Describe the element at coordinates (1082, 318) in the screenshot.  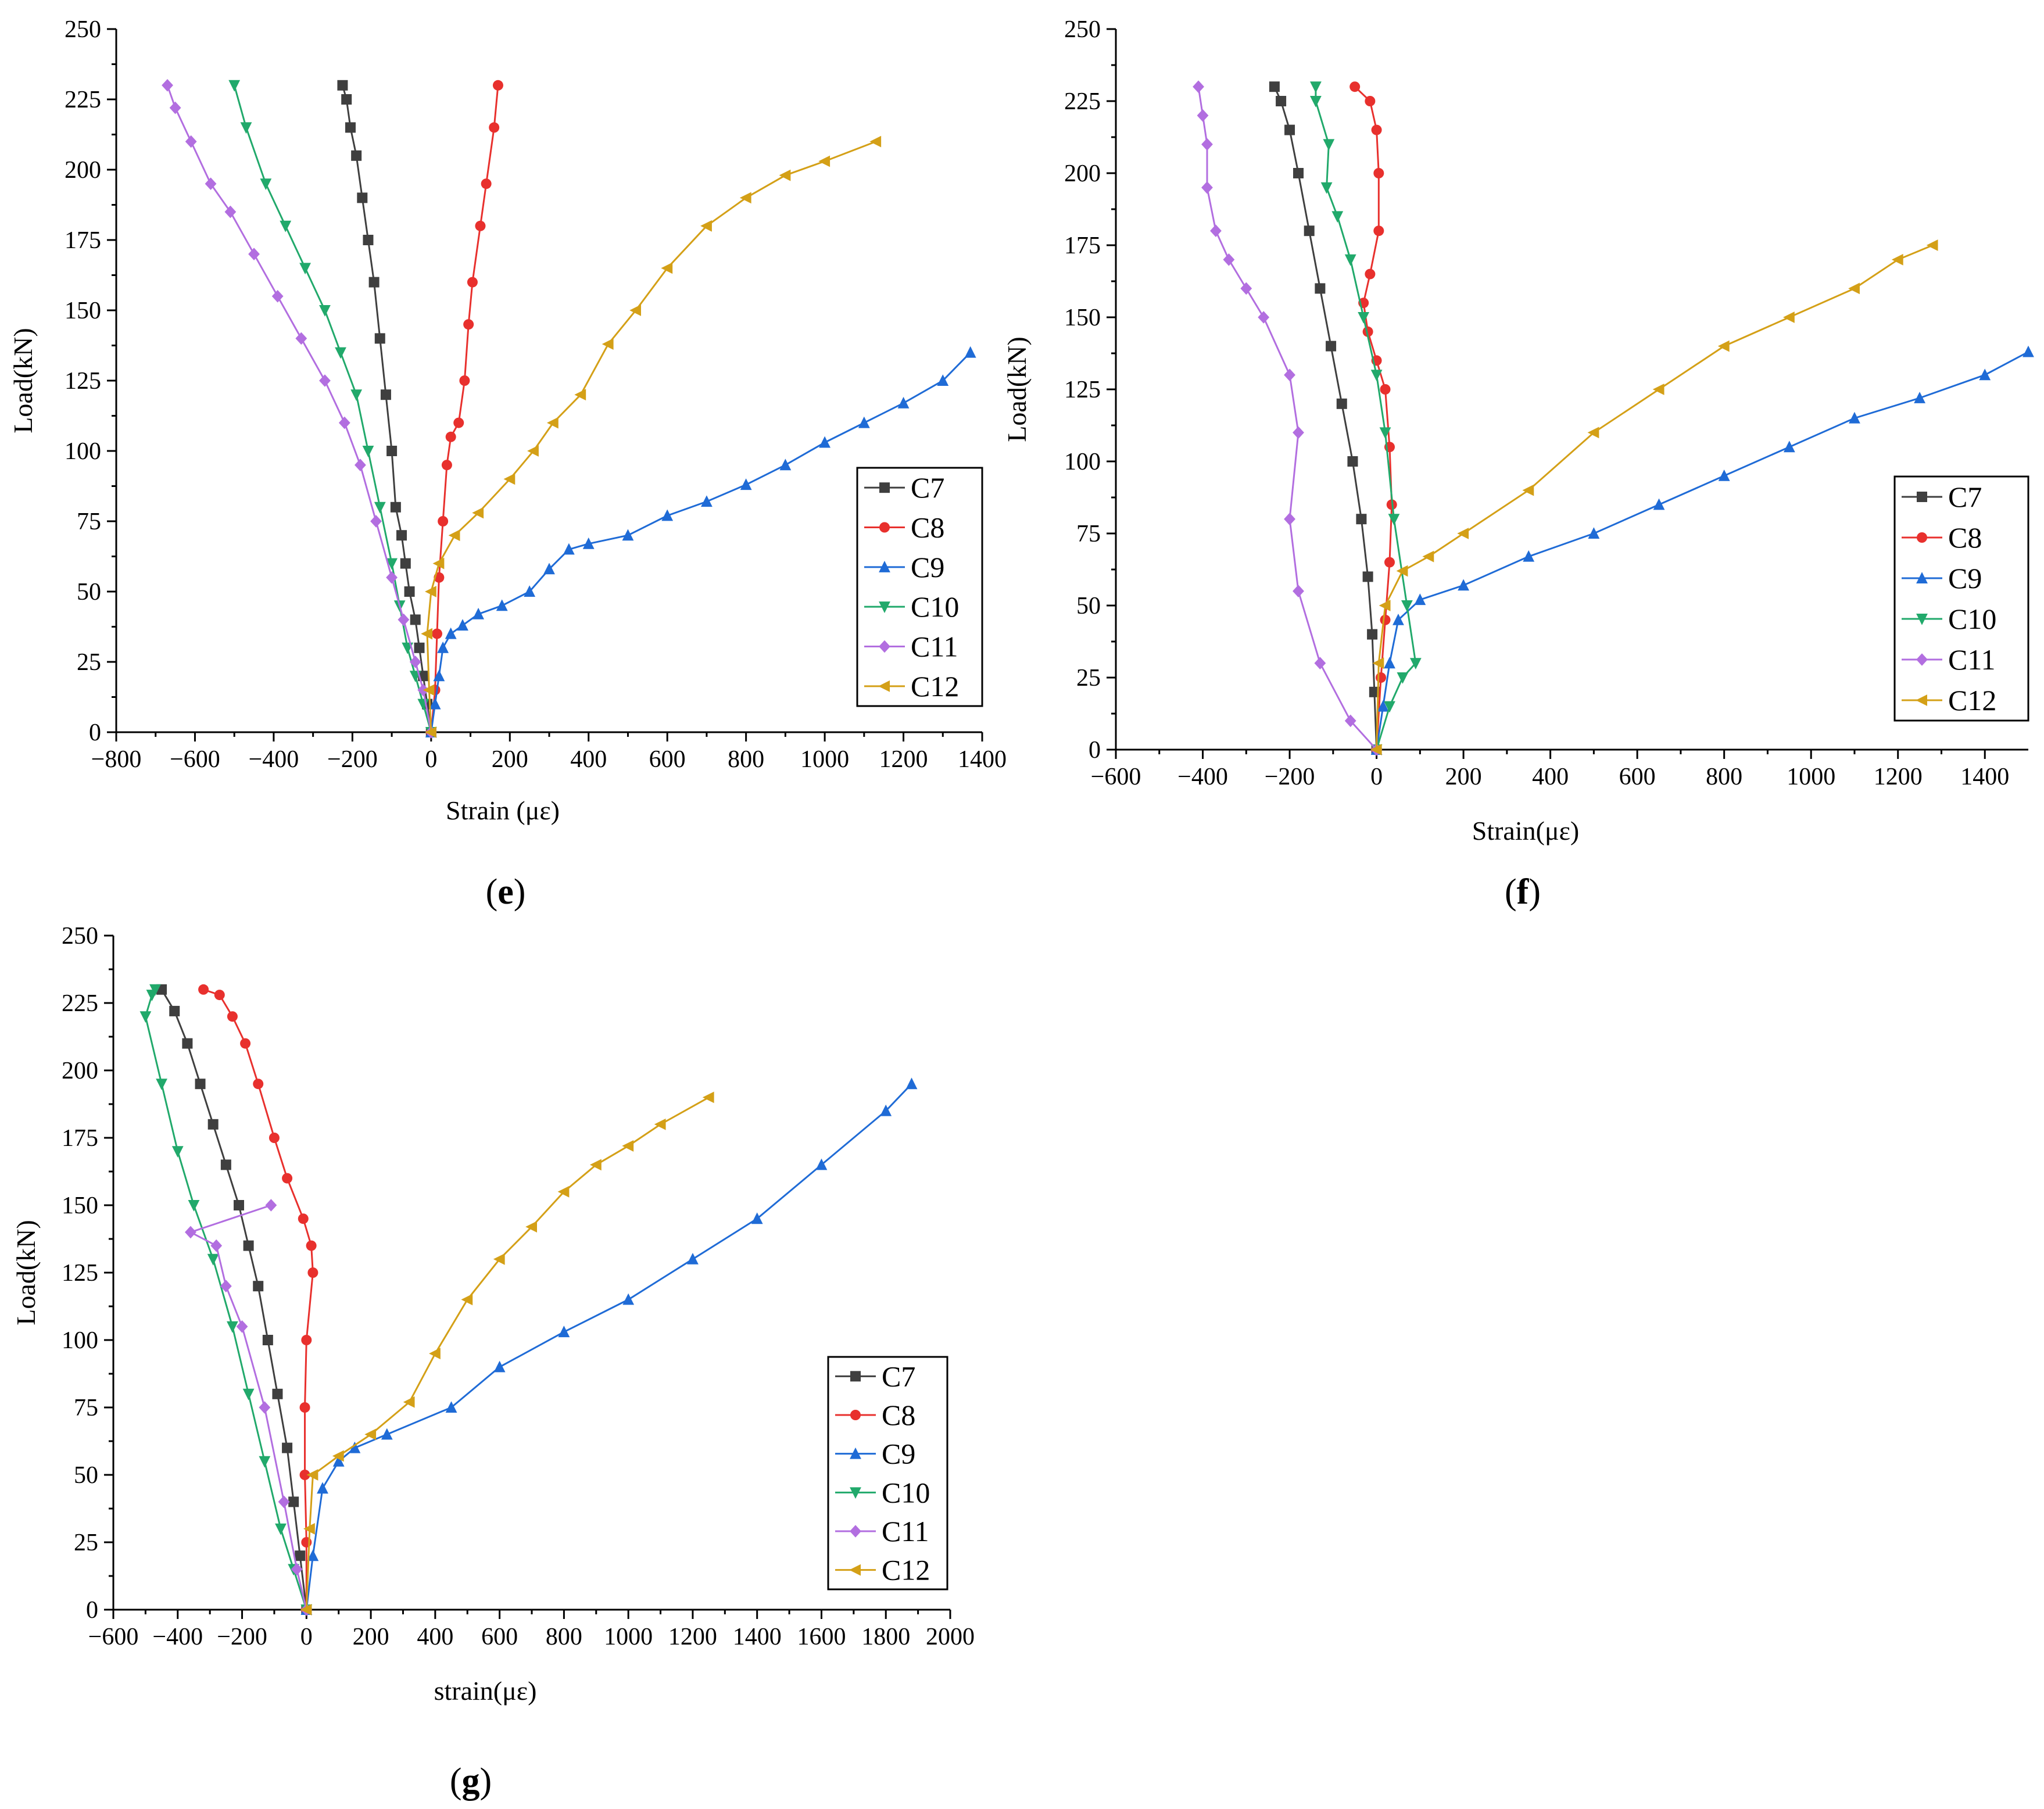
I see `y-tick-label: 150` at that location.